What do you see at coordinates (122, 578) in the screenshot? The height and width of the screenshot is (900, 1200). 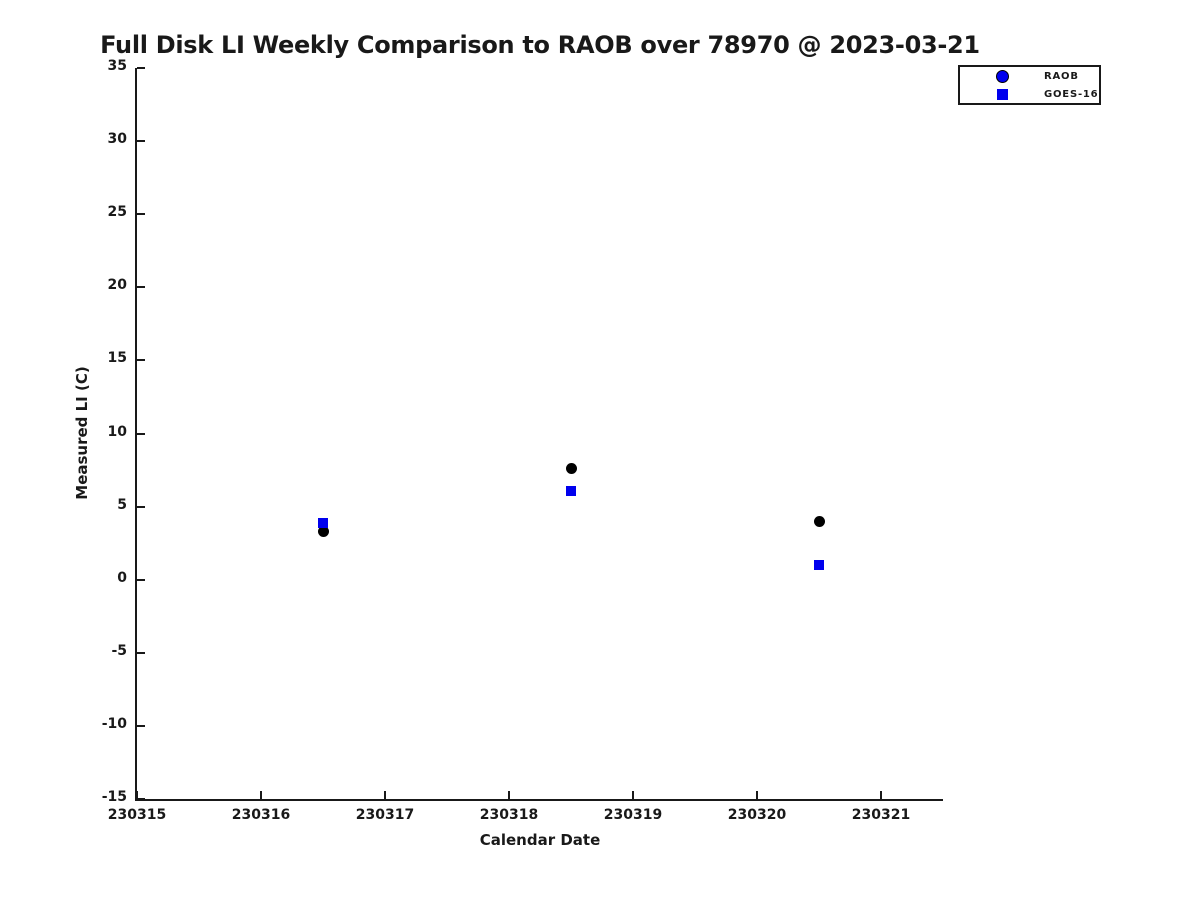 I see `y-tick-label: 0` at bounding box center [122, 578].